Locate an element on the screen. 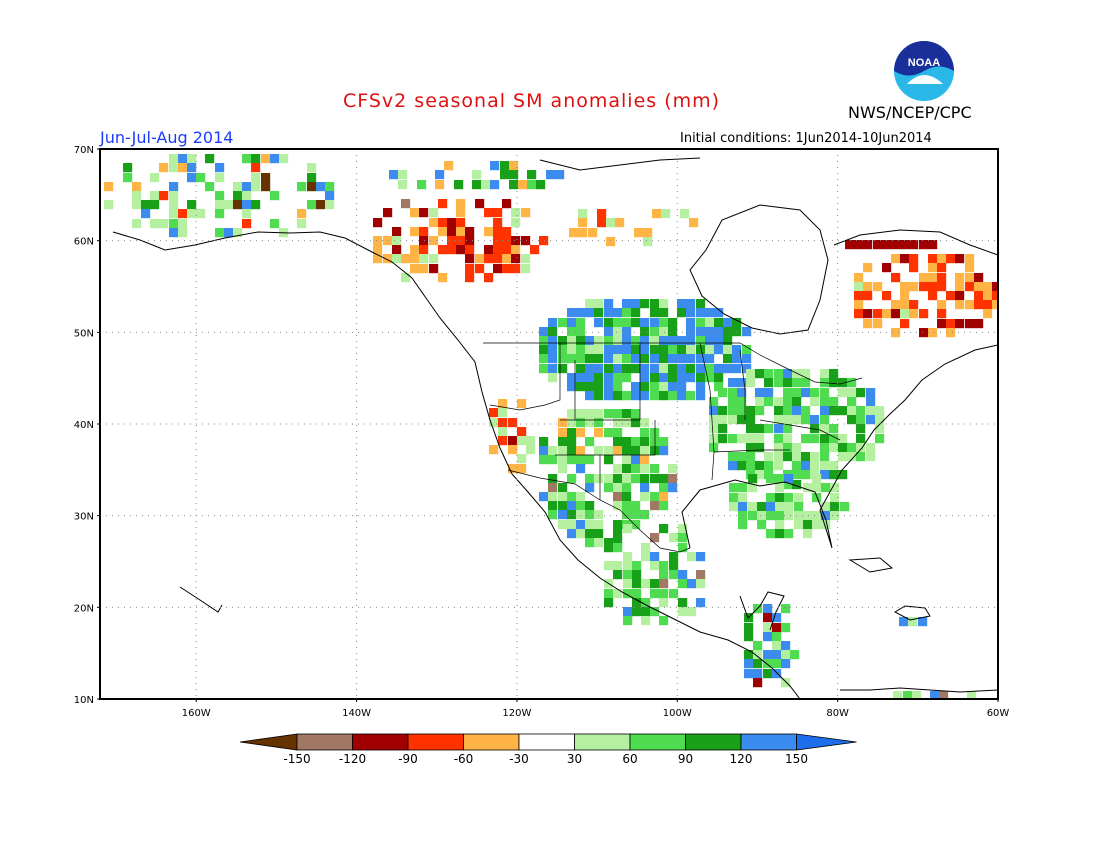 Image resolution: width=1100 pixels, height=850 pixels. agency-label: NWS/NCEP/CPC is located at coordinates (910, 112).